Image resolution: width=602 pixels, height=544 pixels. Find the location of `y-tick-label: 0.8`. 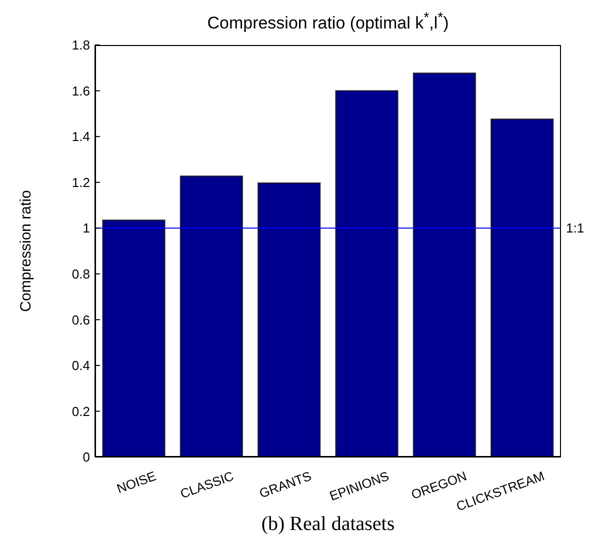

y-tick-label: 0.8 is located at coordinates (81, 274).